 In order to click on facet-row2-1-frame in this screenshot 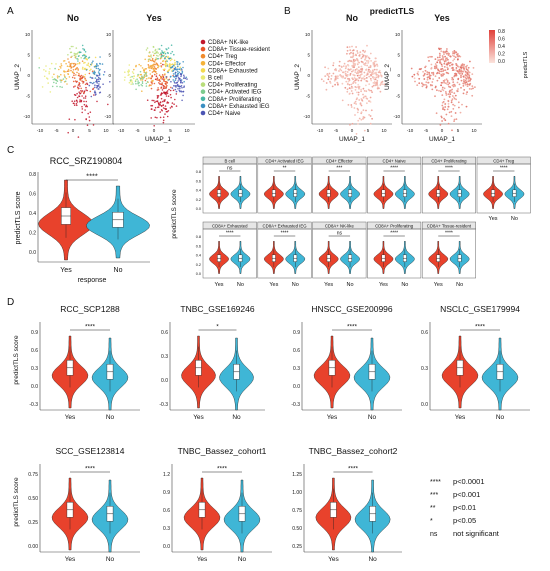, I will do `click(284, 253)`.